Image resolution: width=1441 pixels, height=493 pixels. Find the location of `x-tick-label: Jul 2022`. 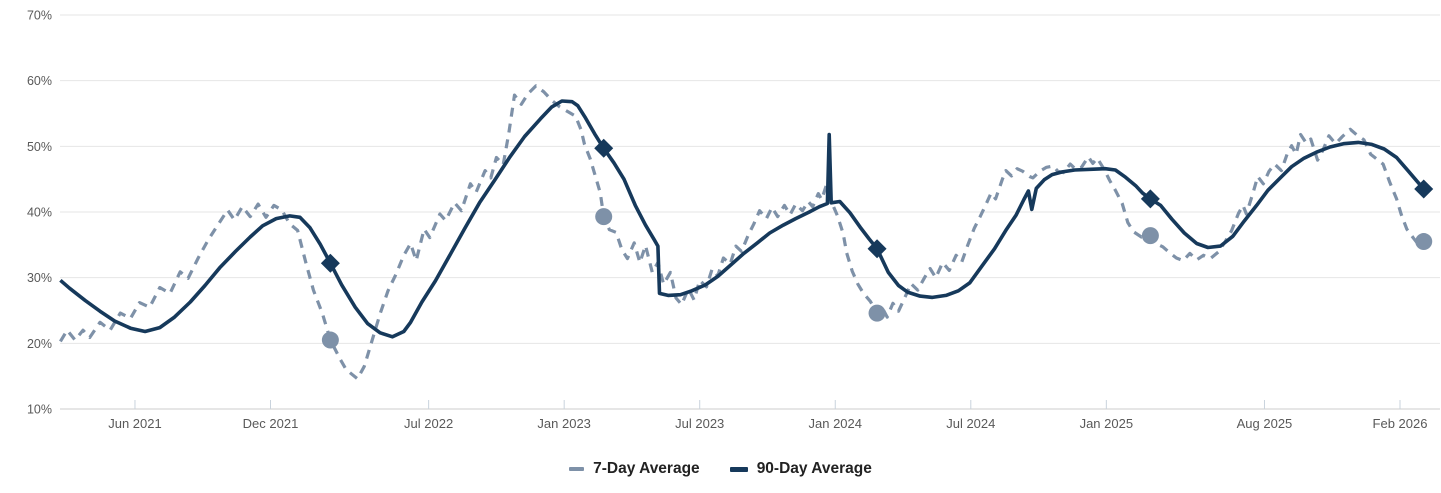

x-tick-label: Jul 2022 is located at coordinates (428, 423).